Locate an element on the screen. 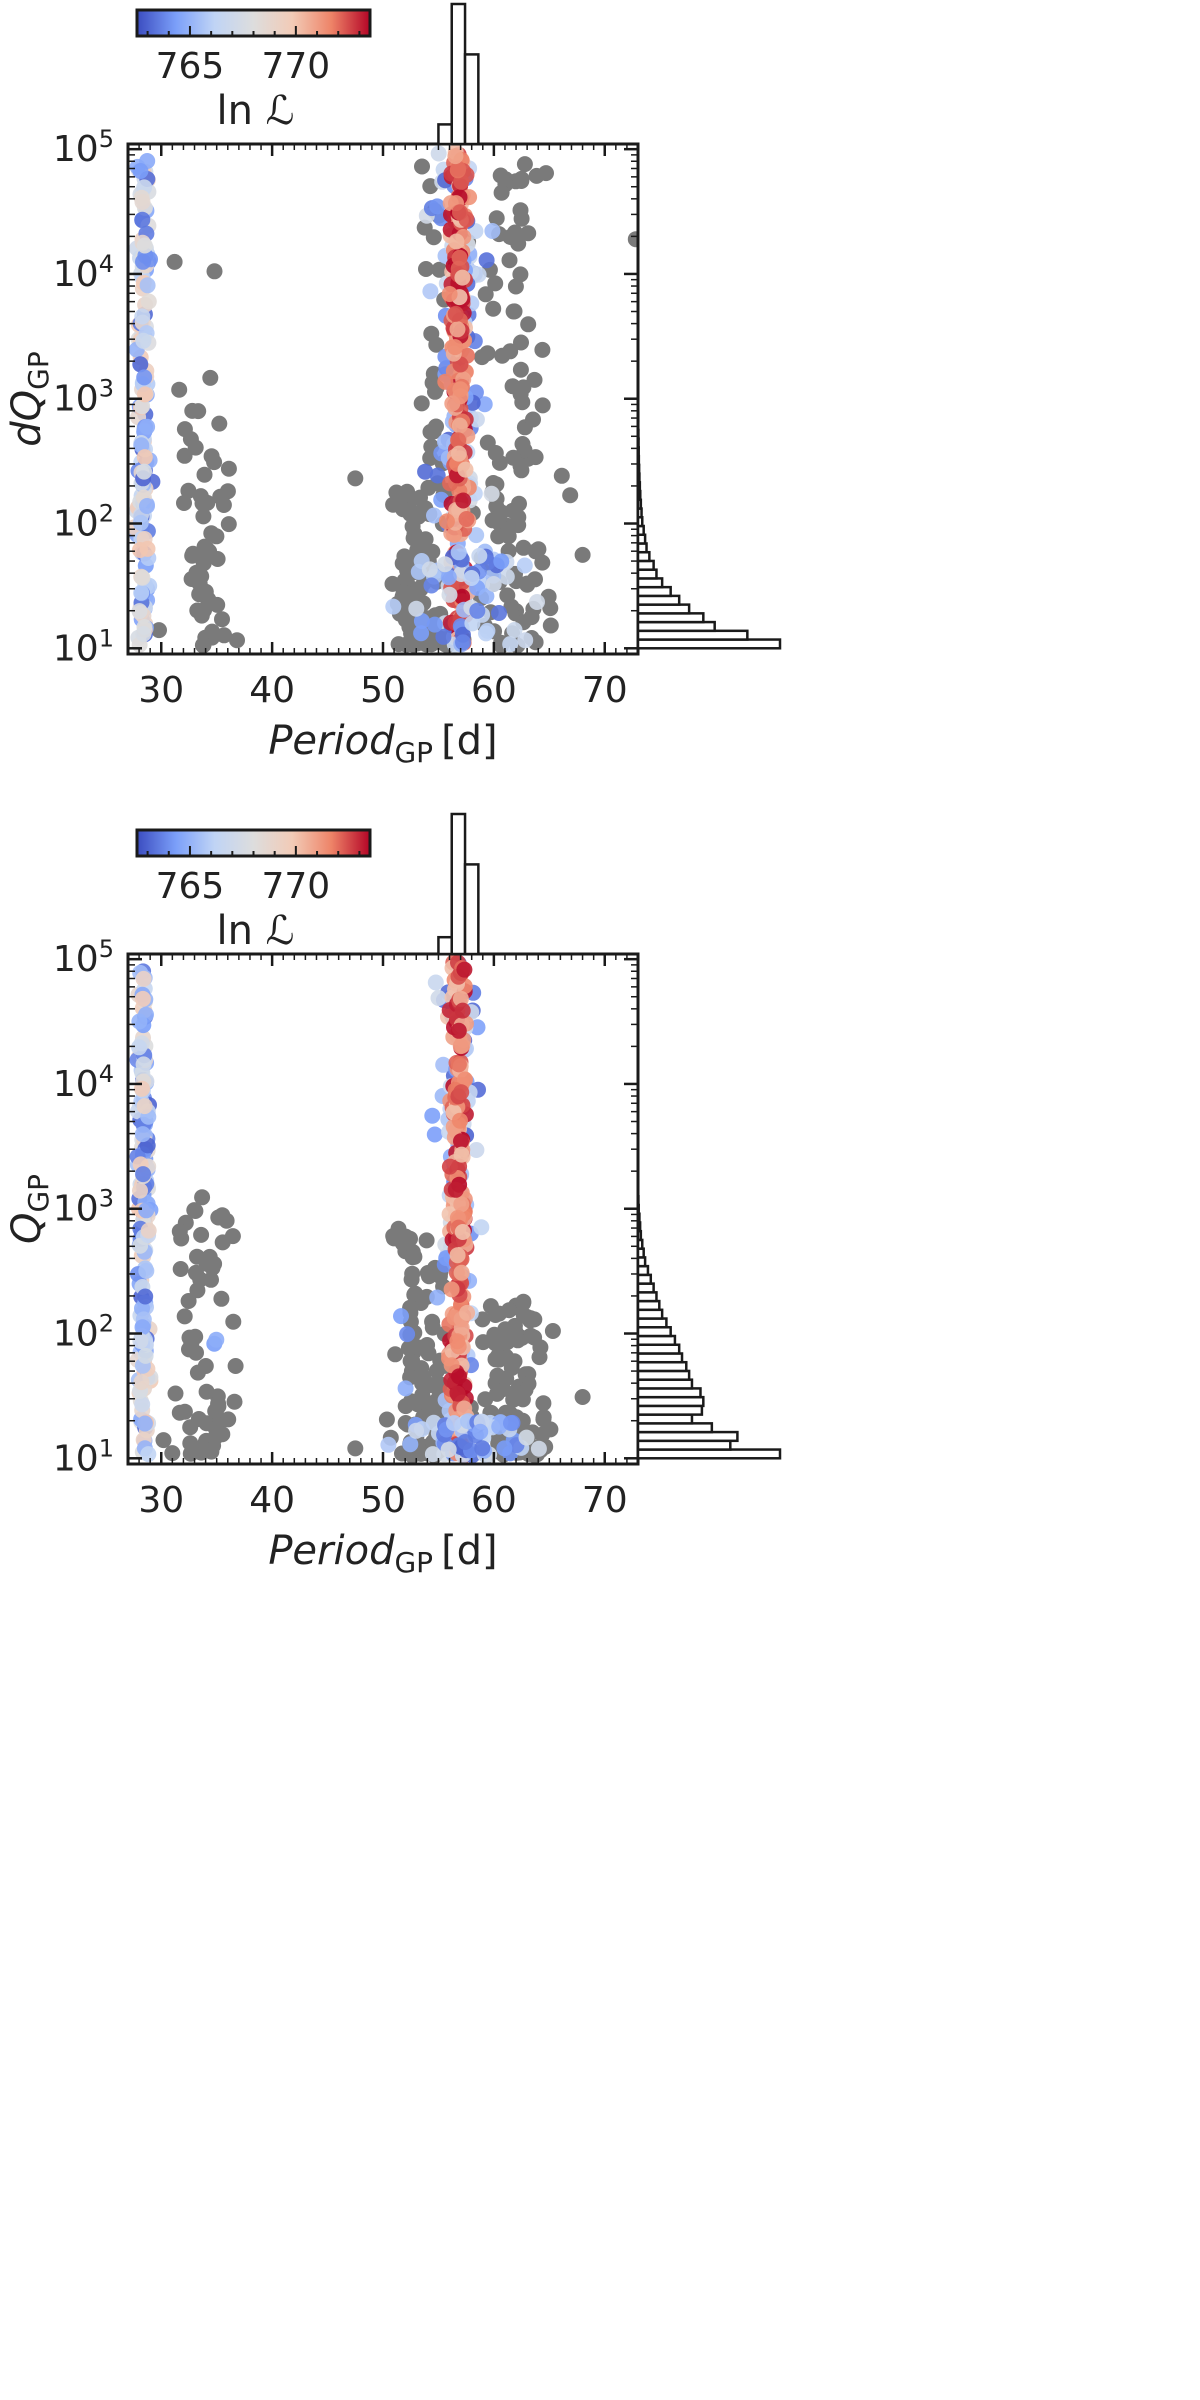 The width and height of the screenshot is (1200, 2400). y-tick-exponent: 1 is located at coordinates (106, 638).